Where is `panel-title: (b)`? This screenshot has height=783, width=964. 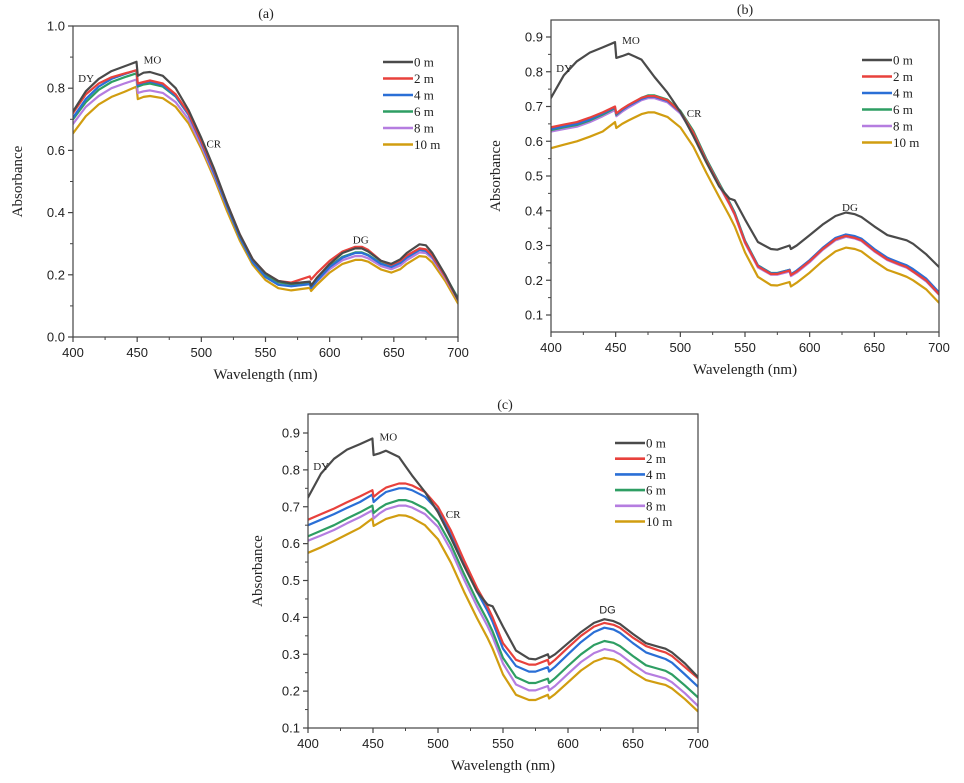
panel-title: (b) is located at coordinates (745, 10).